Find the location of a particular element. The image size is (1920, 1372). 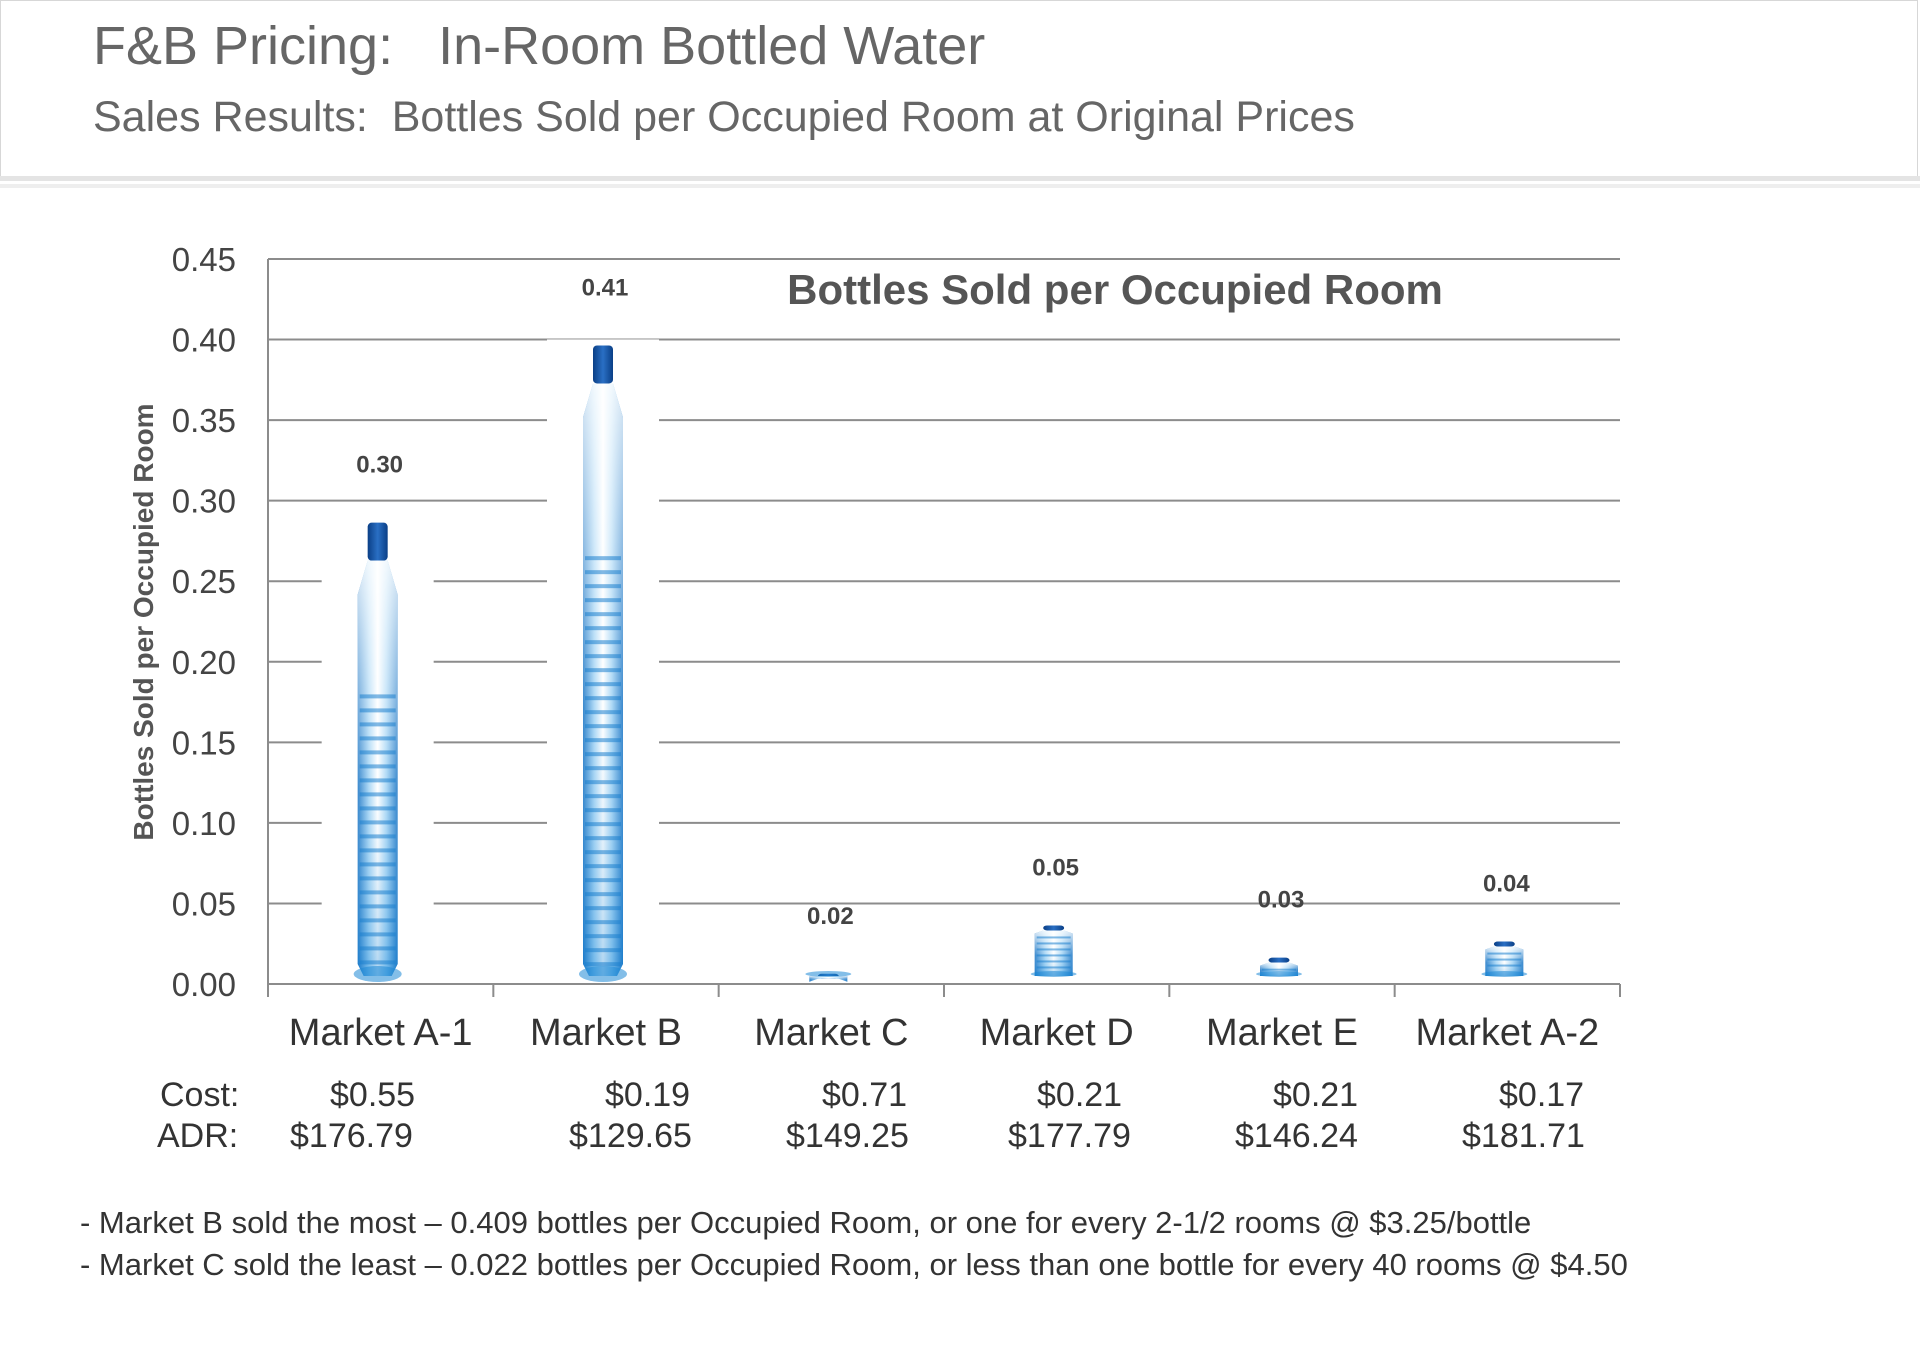

x-tick-label: Market C is located at coordinates (831, 1033).